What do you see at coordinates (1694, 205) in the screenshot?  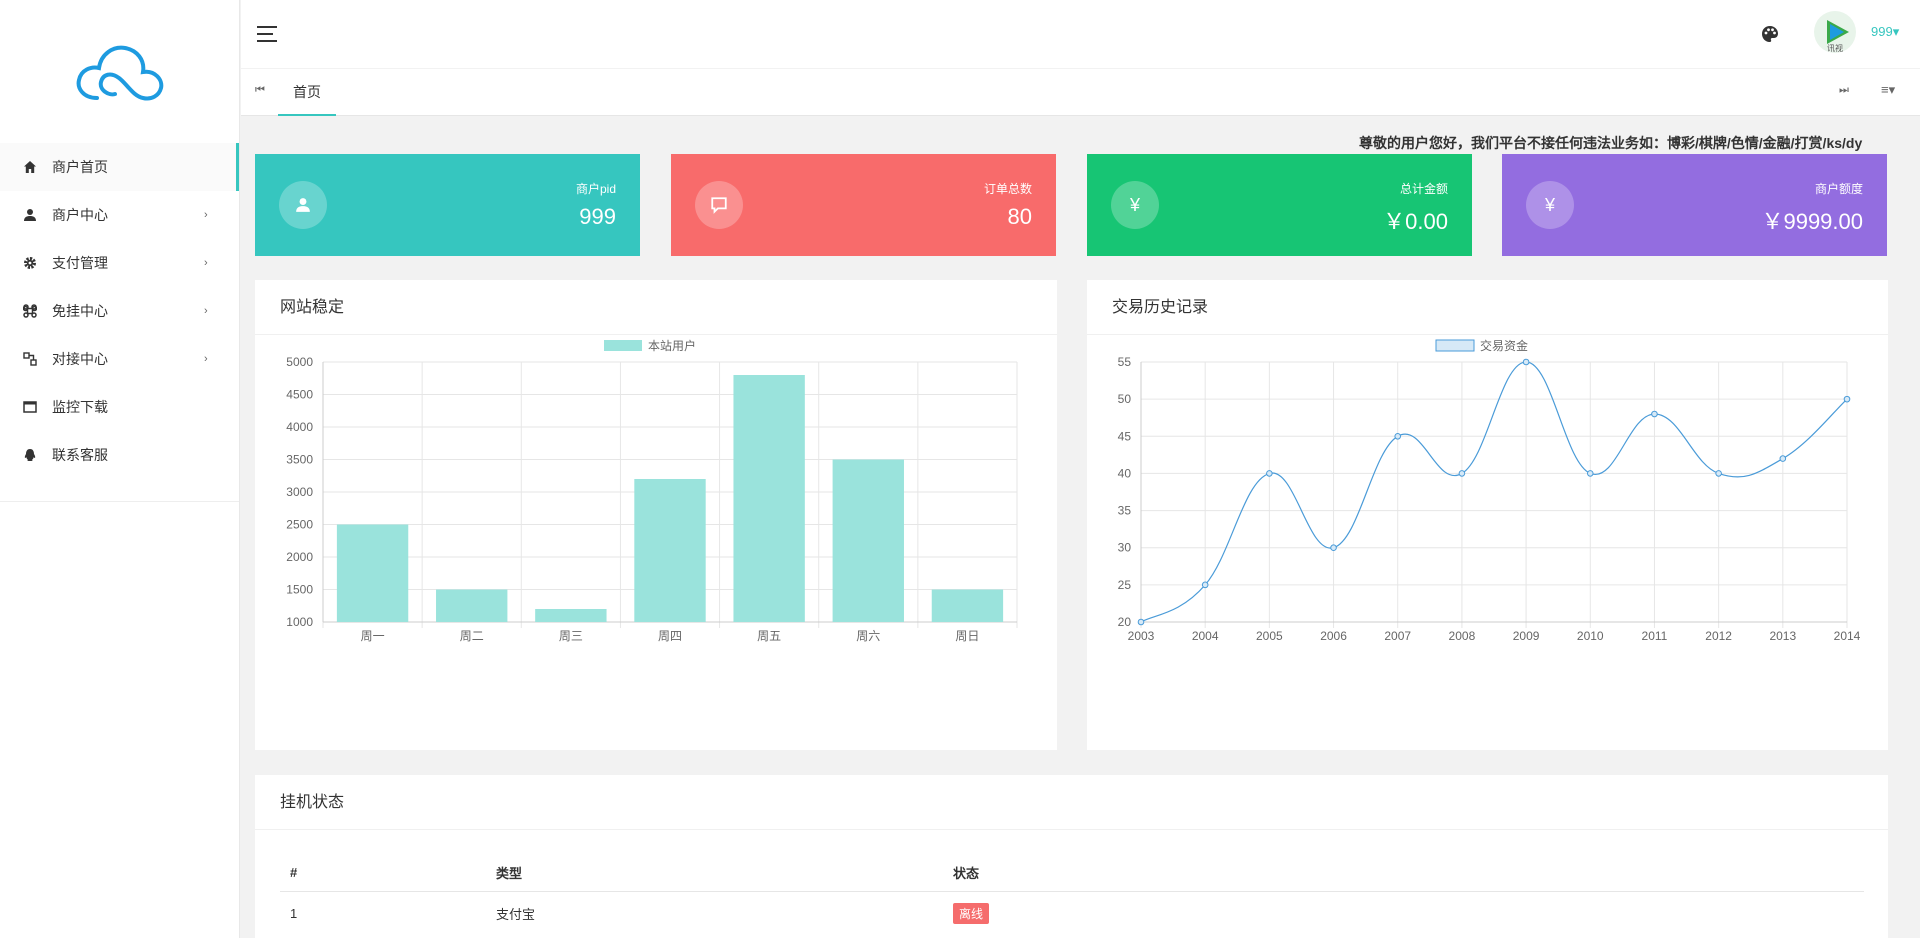 I see `stat-card: ¥ 商户额度 ￥9999.00` at bounding box center [1694, 205].